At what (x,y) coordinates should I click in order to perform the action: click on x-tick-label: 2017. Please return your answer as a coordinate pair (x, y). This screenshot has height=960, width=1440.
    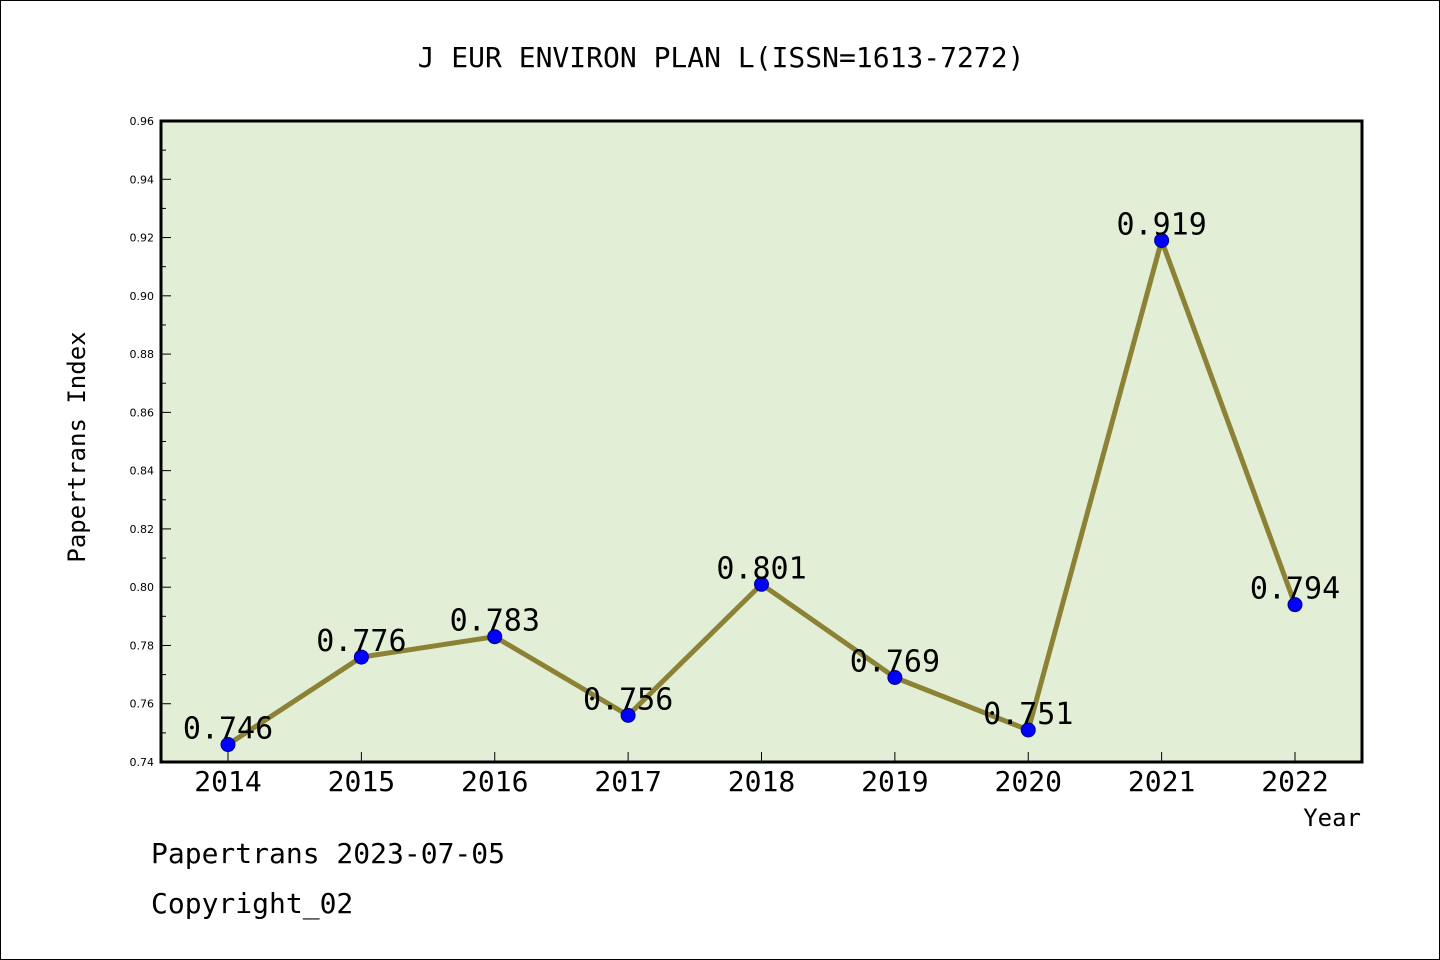
    Looking at the image, I should click on (627, 781).